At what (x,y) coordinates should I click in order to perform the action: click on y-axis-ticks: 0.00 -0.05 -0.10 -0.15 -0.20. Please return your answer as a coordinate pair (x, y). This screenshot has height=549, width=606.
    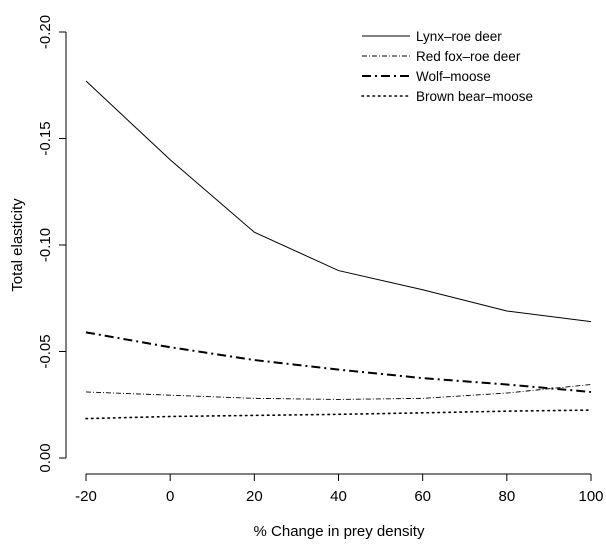
    Looking at the image, I should click on (51, 244).